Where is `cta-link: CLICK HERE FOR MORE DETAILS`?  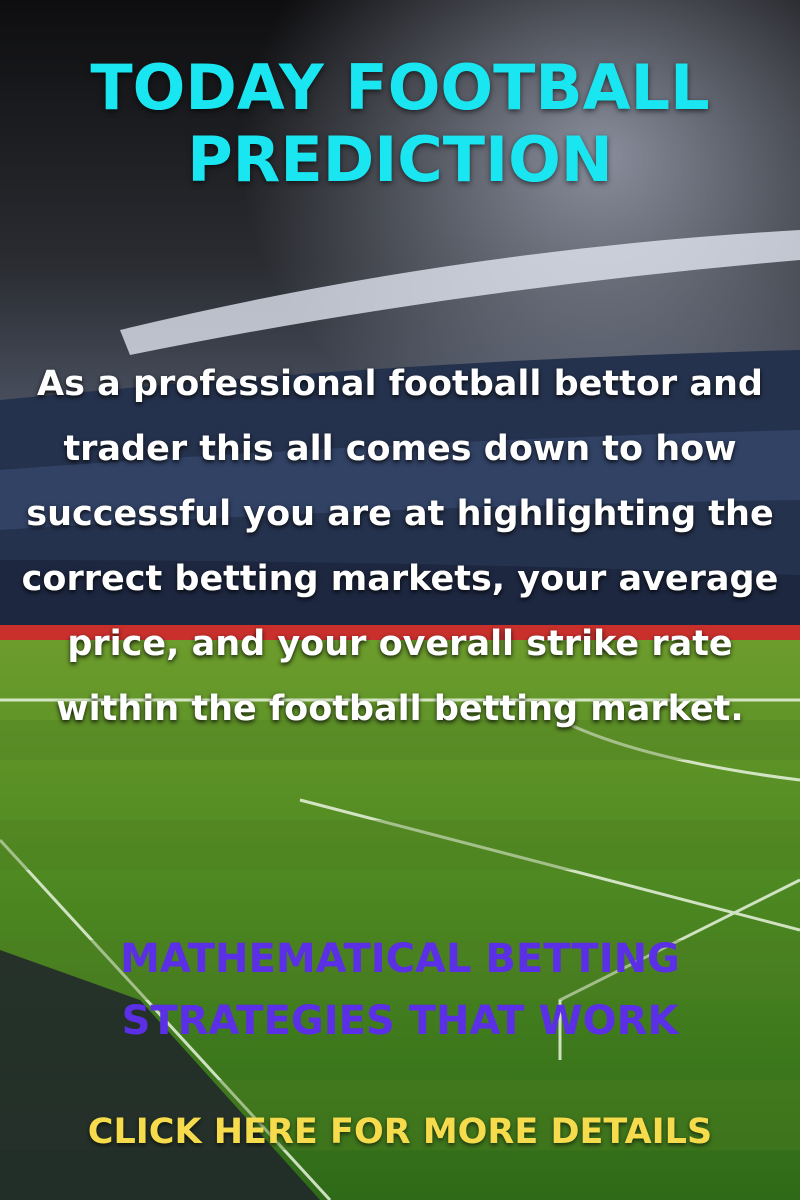
cta-link: CLICK HERE FOR MORE DETAILS is located at coordinates (400, 1132).